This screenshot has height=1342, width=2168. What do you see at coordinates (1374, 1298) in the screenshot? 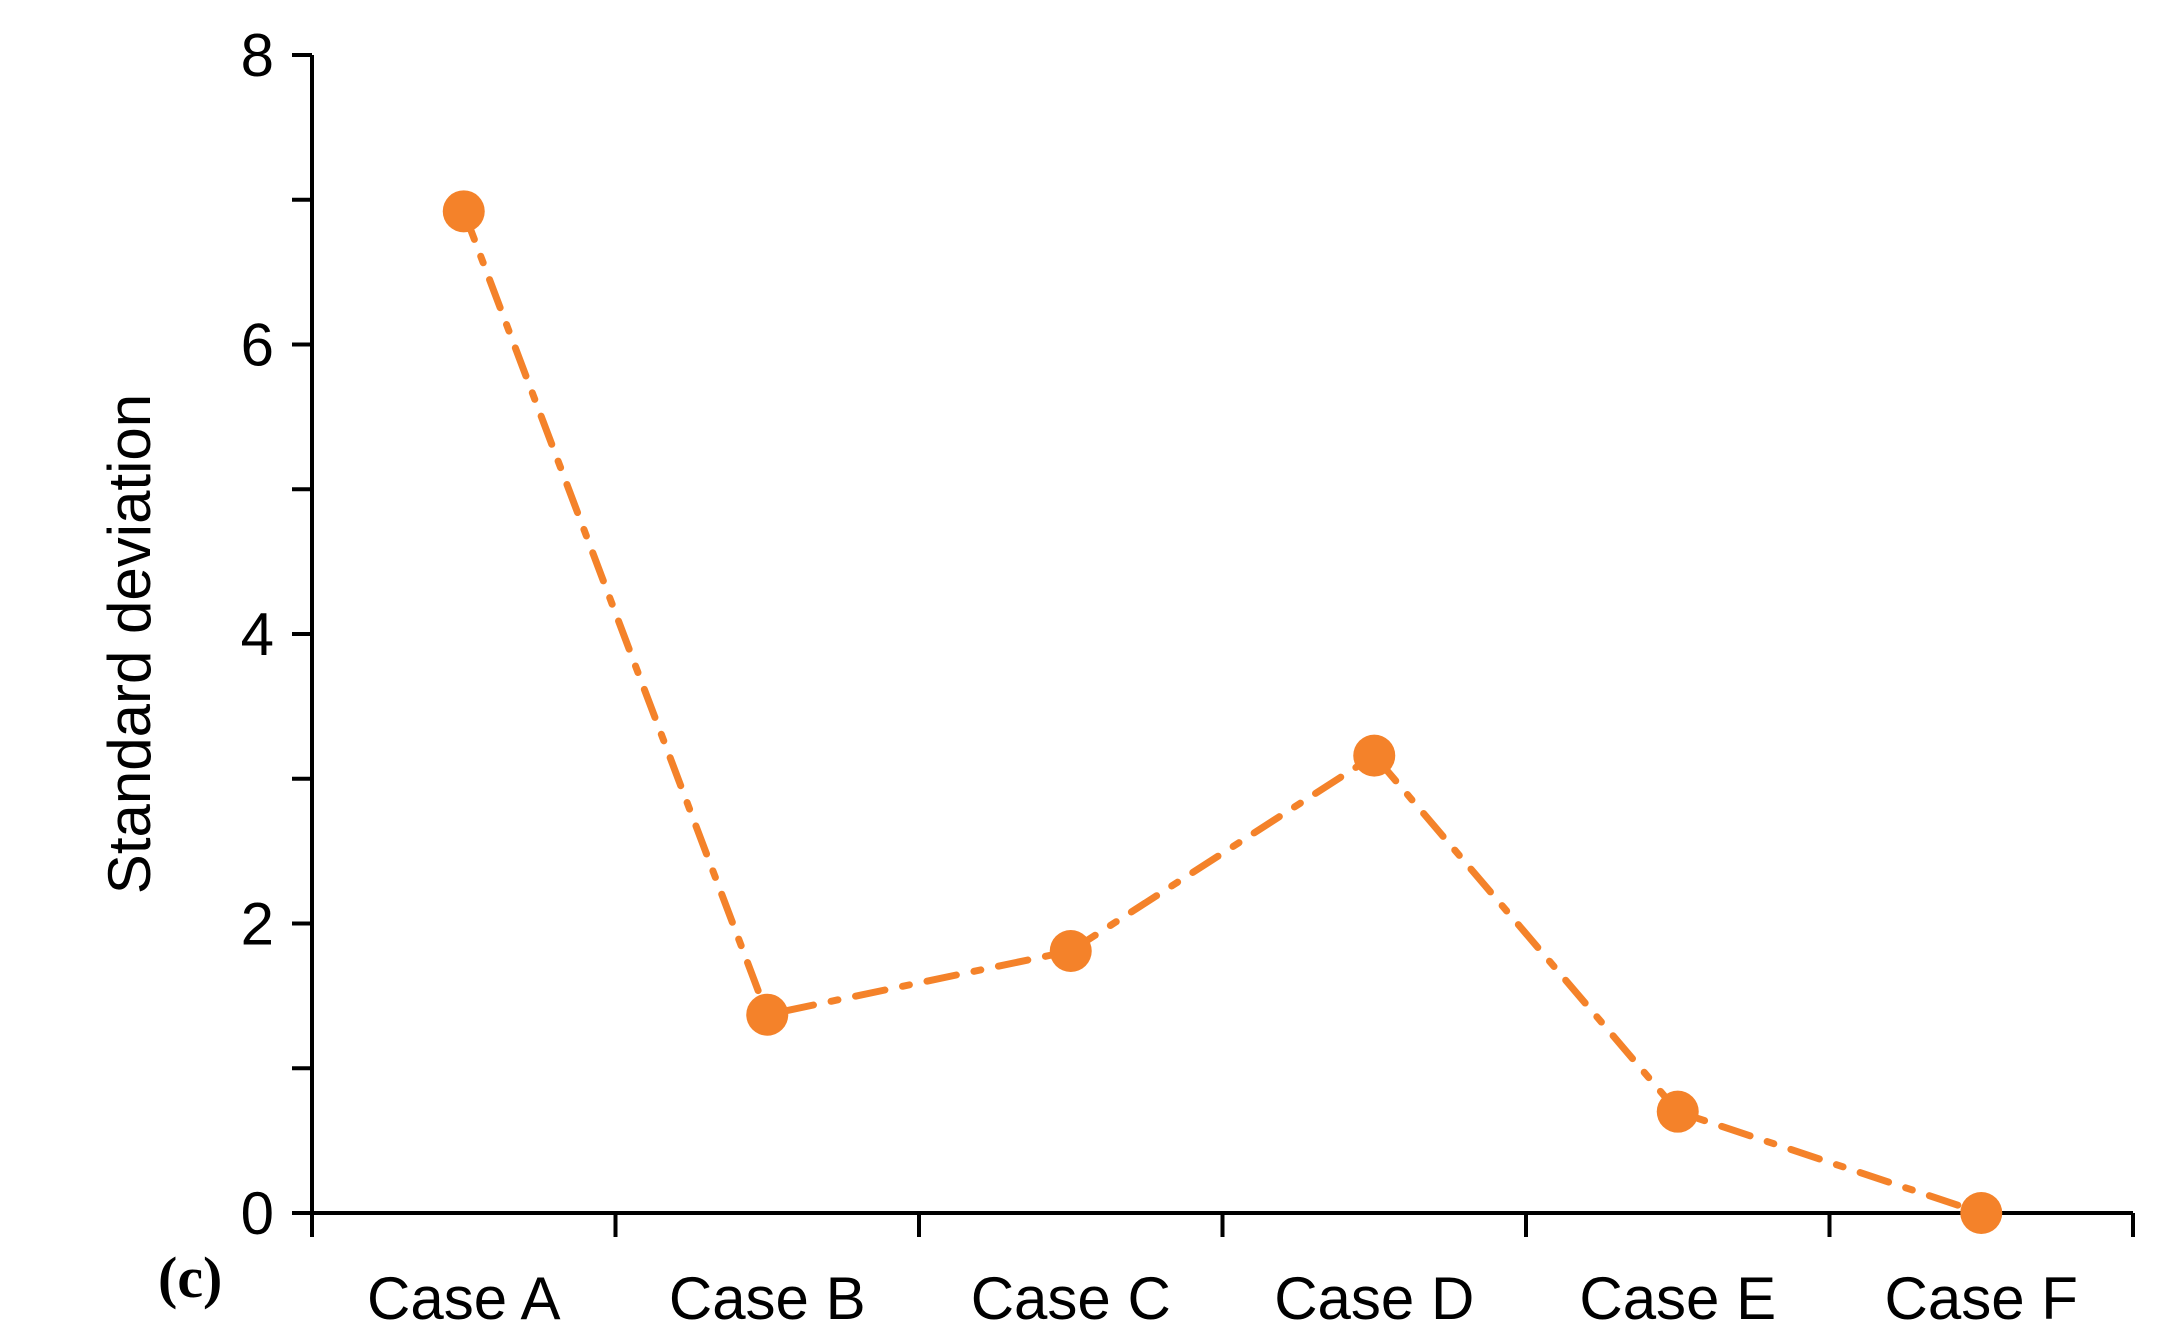
I see `x-tick-label: Case D` at bounding box center [1374, 1298].